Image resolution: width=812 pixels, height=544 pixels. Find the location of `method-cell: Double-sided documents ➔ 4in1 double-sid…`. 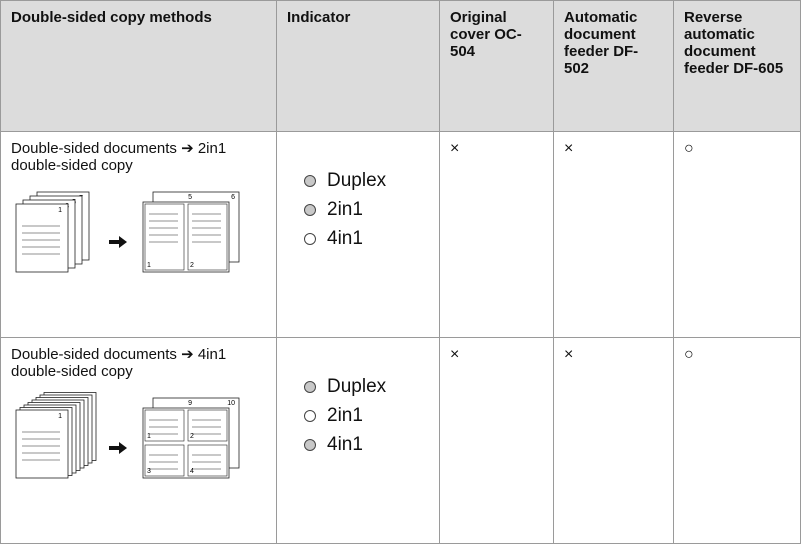

method-cell: Double-sided documents ➔ 4in1 double-sid… is located at coordinates (138, 440).